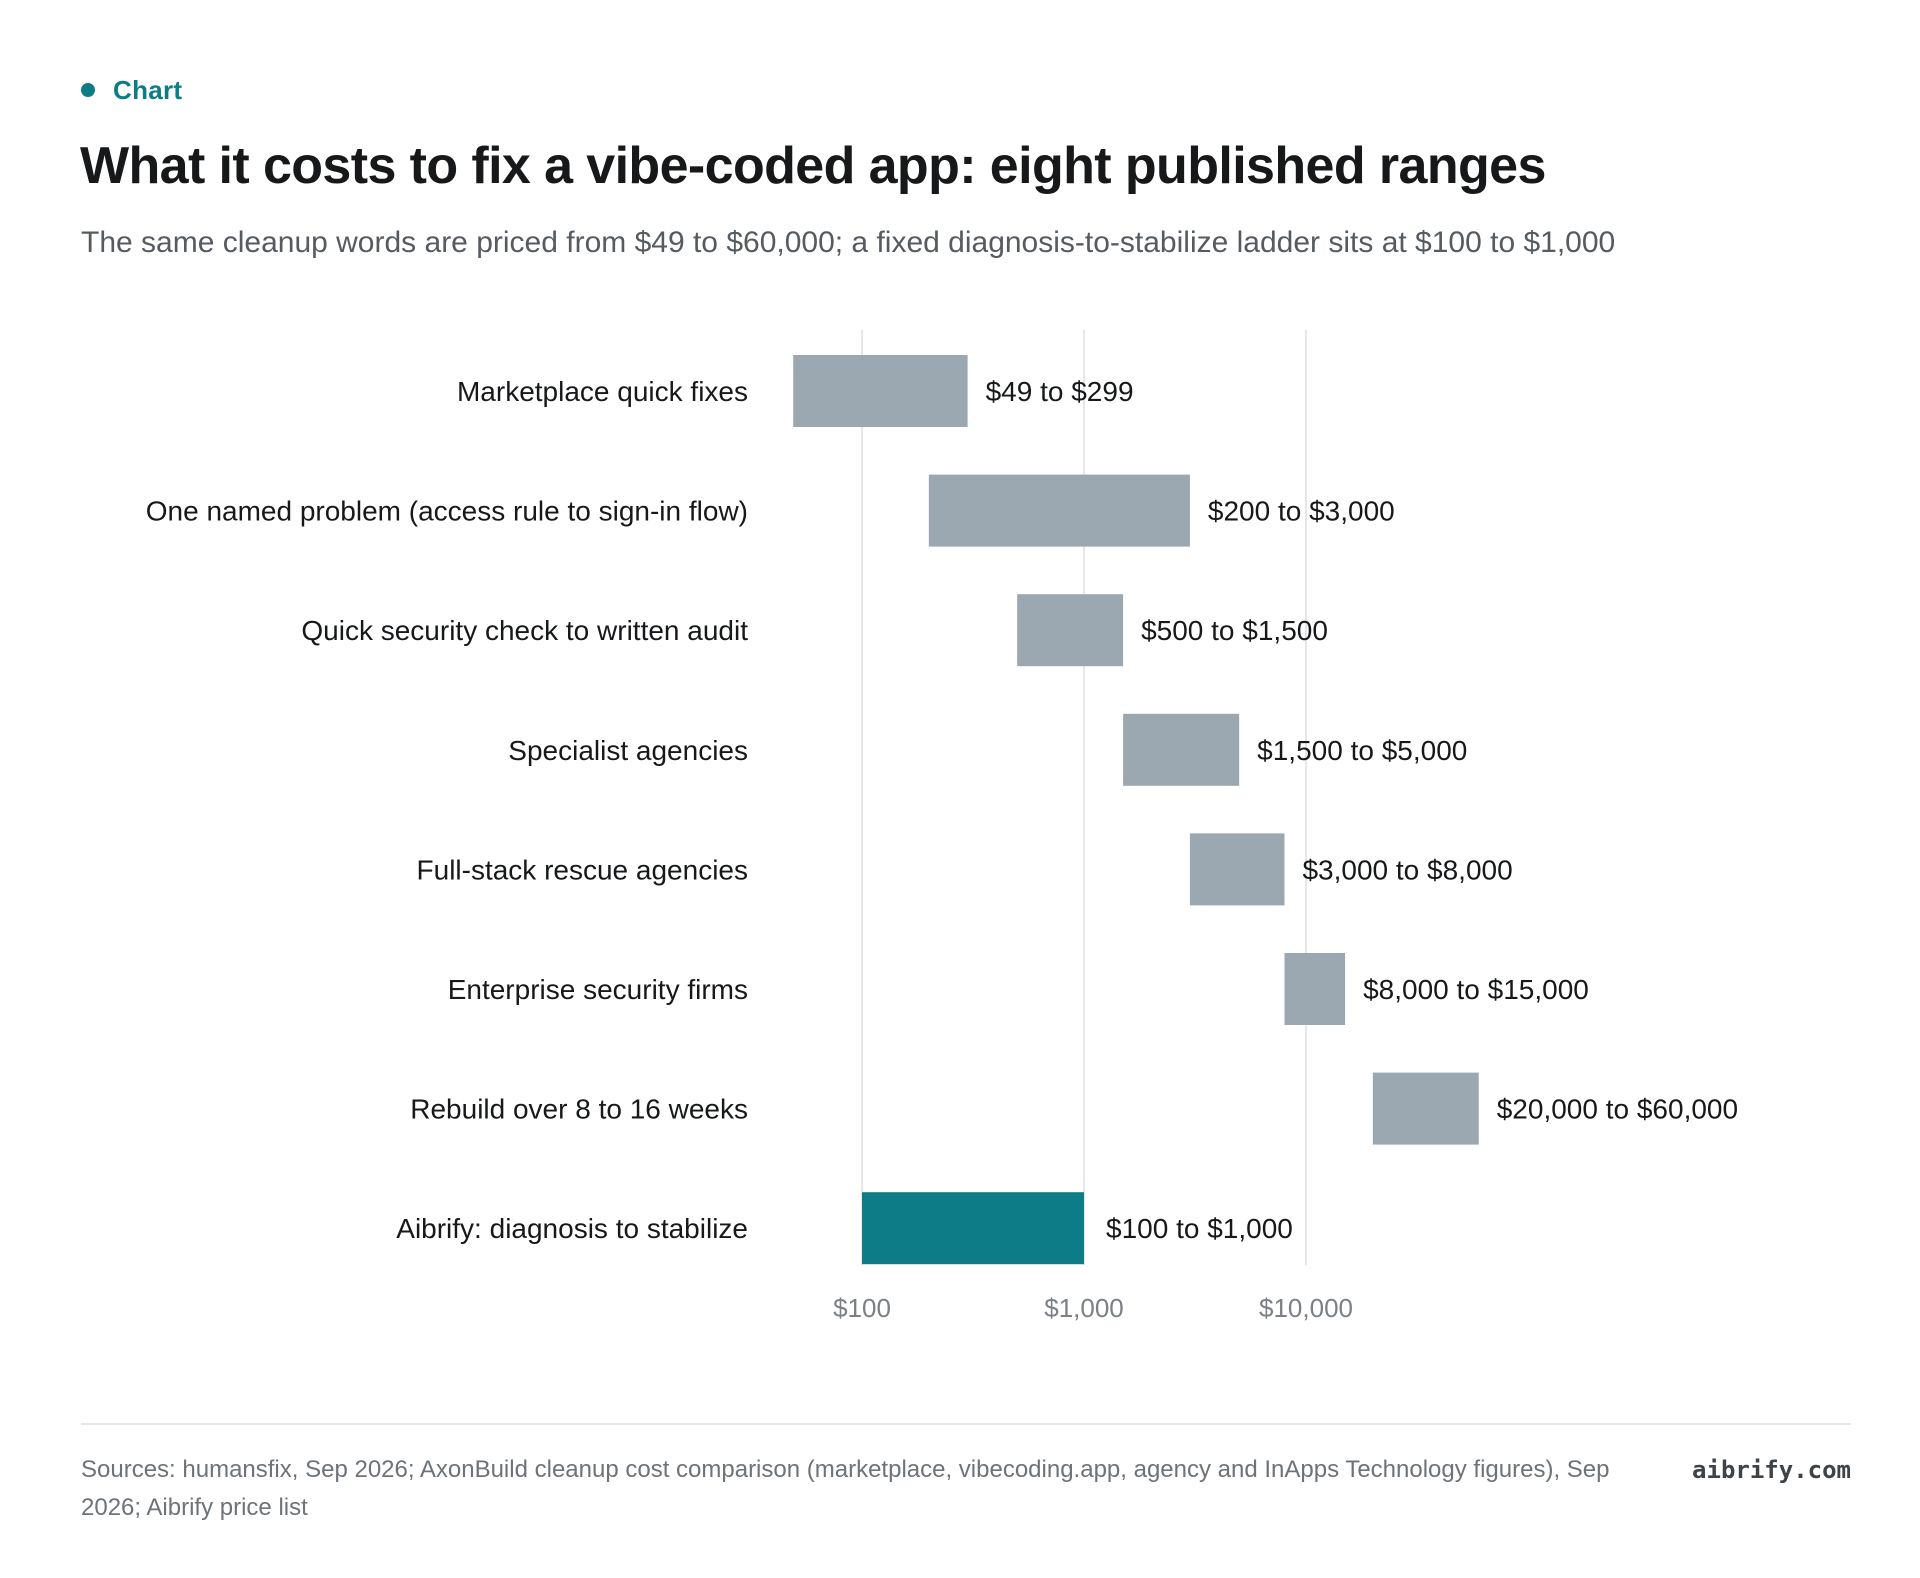 Image resolution: width=1920 pixels, height=1578 pixels. What do you see at coordinates (524, 630) in the screenshot?
I see `row-label: Quick security check to written audit` at bounding box center [524, 630].